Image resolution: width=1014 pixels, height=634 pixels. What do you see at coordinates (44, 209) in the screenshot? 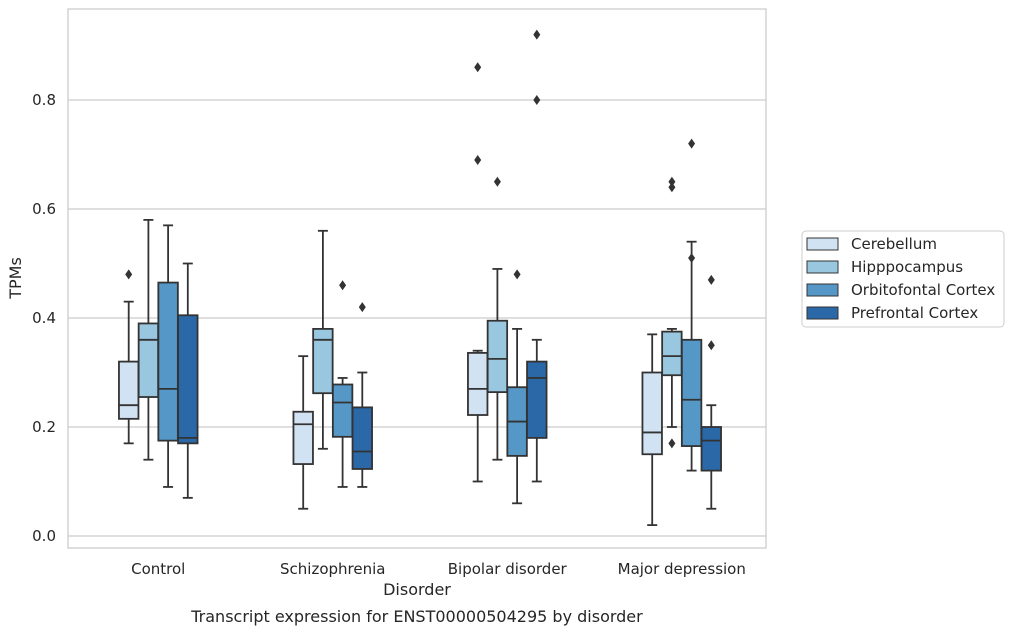
I see `y-tick-label: 0.6` at bounding box center [44, 209].